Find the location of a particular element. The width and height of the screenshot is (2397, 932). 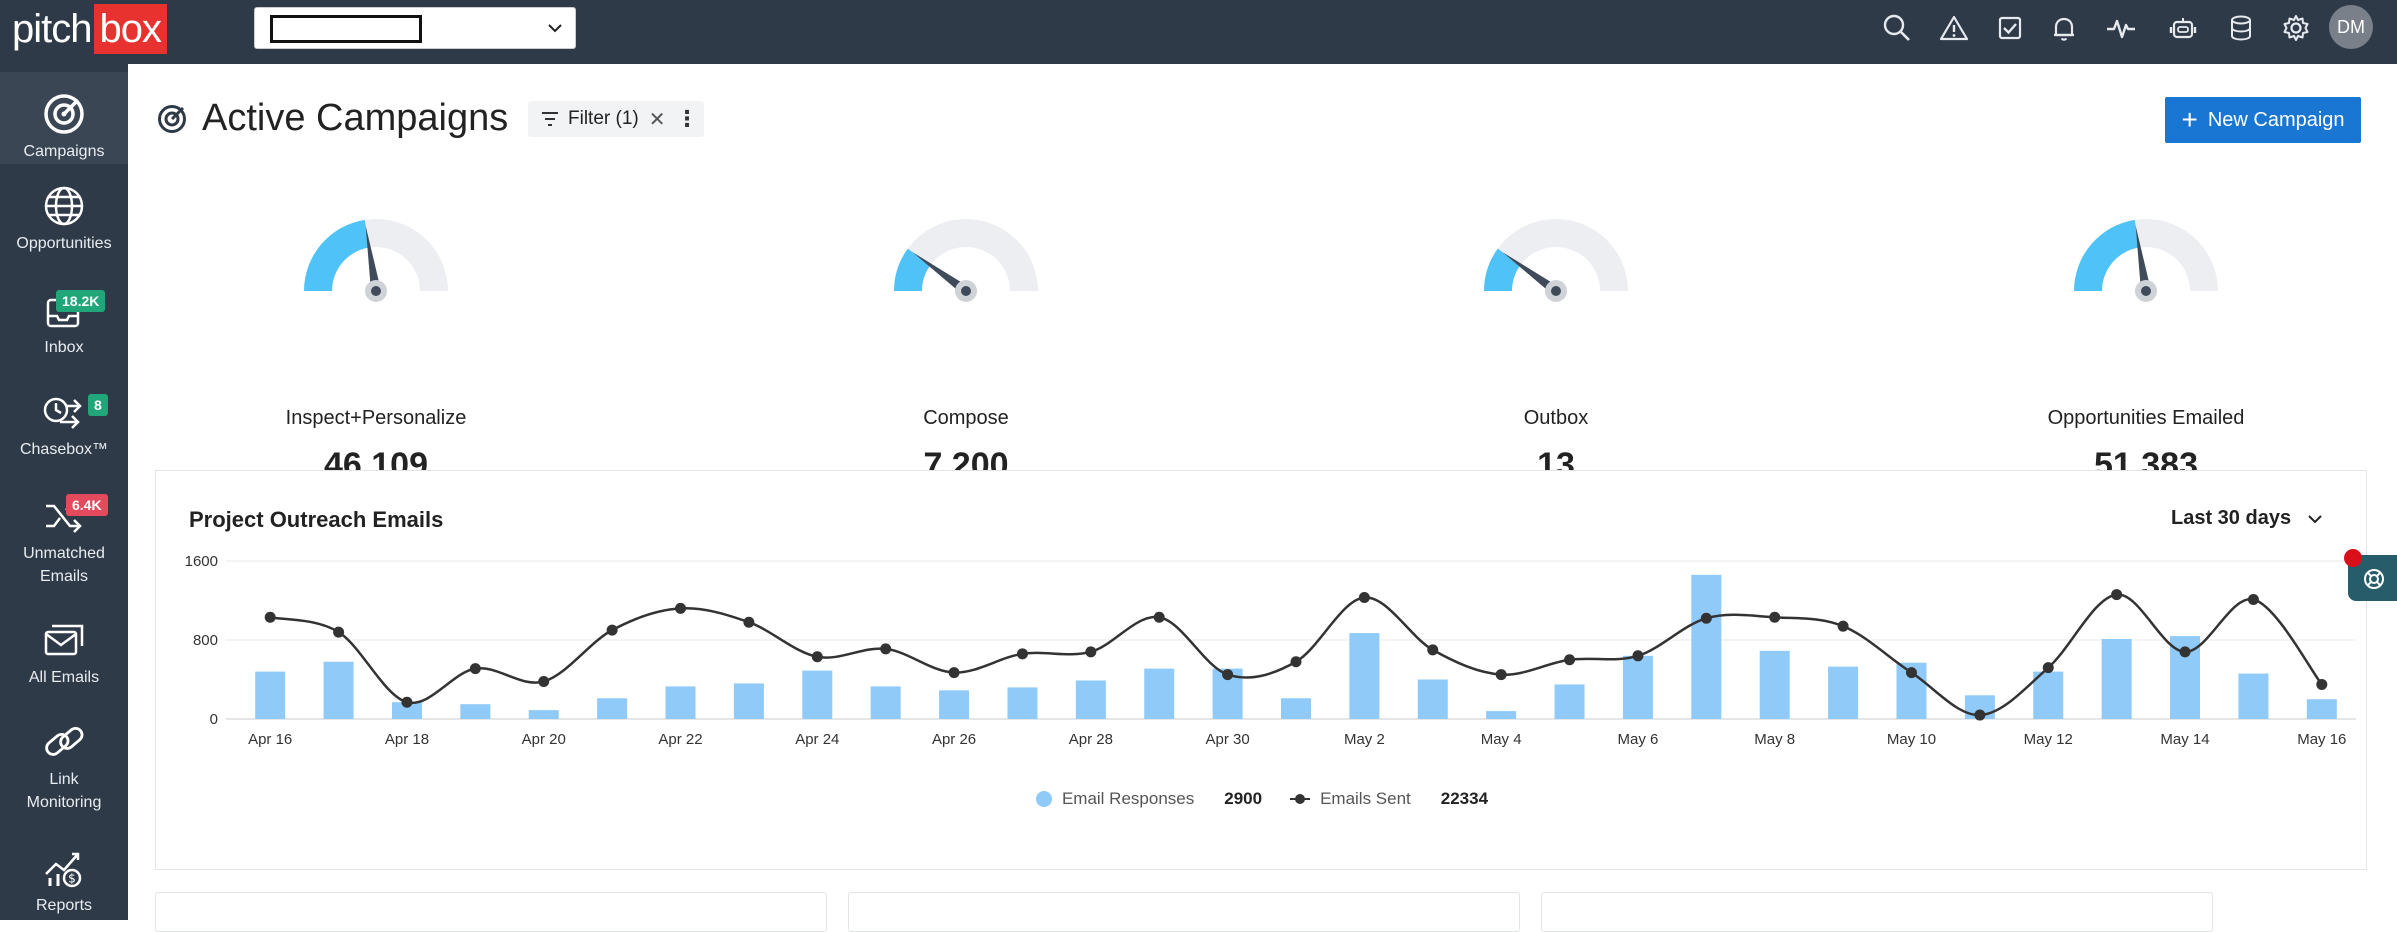

chart-title: Project Outreach Emails is located at coordinates (316, 519).